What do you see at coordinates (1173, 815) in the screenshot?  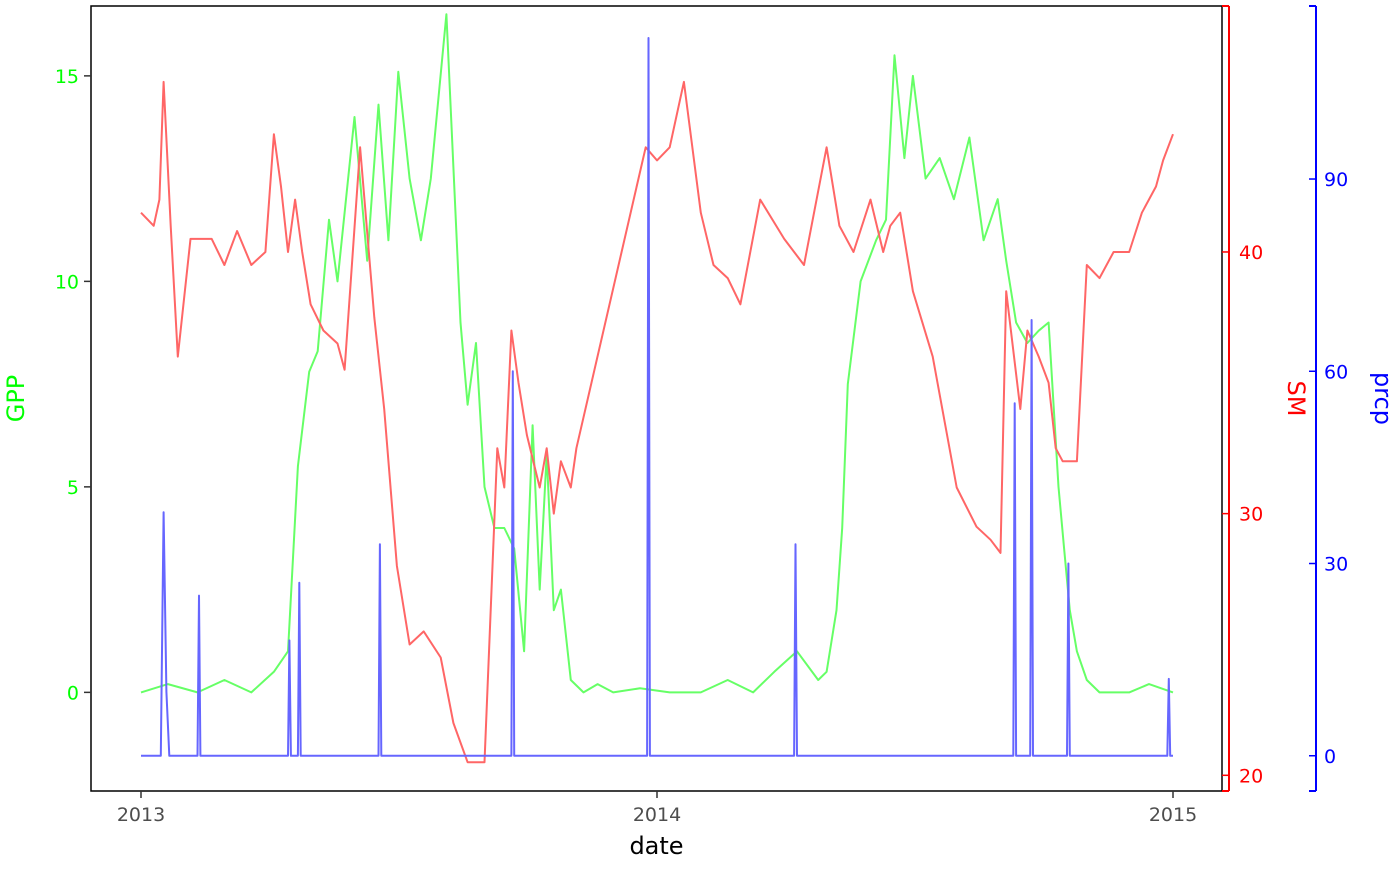 I see `x-tick-label: 2015` at bounding box center [1173, 815].